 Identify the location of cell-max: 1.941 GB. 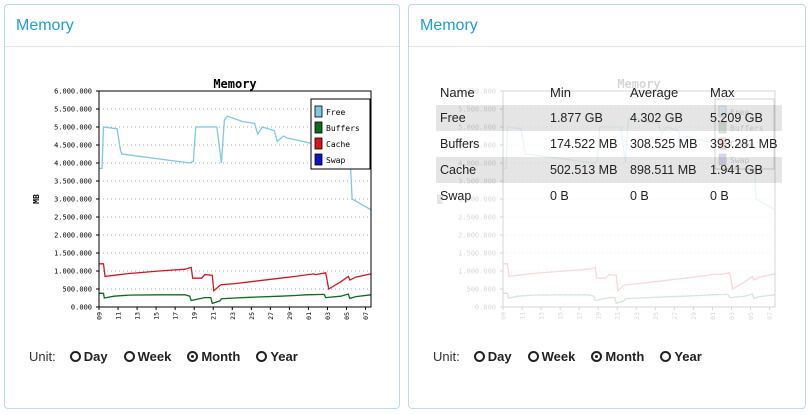
(746, 170).